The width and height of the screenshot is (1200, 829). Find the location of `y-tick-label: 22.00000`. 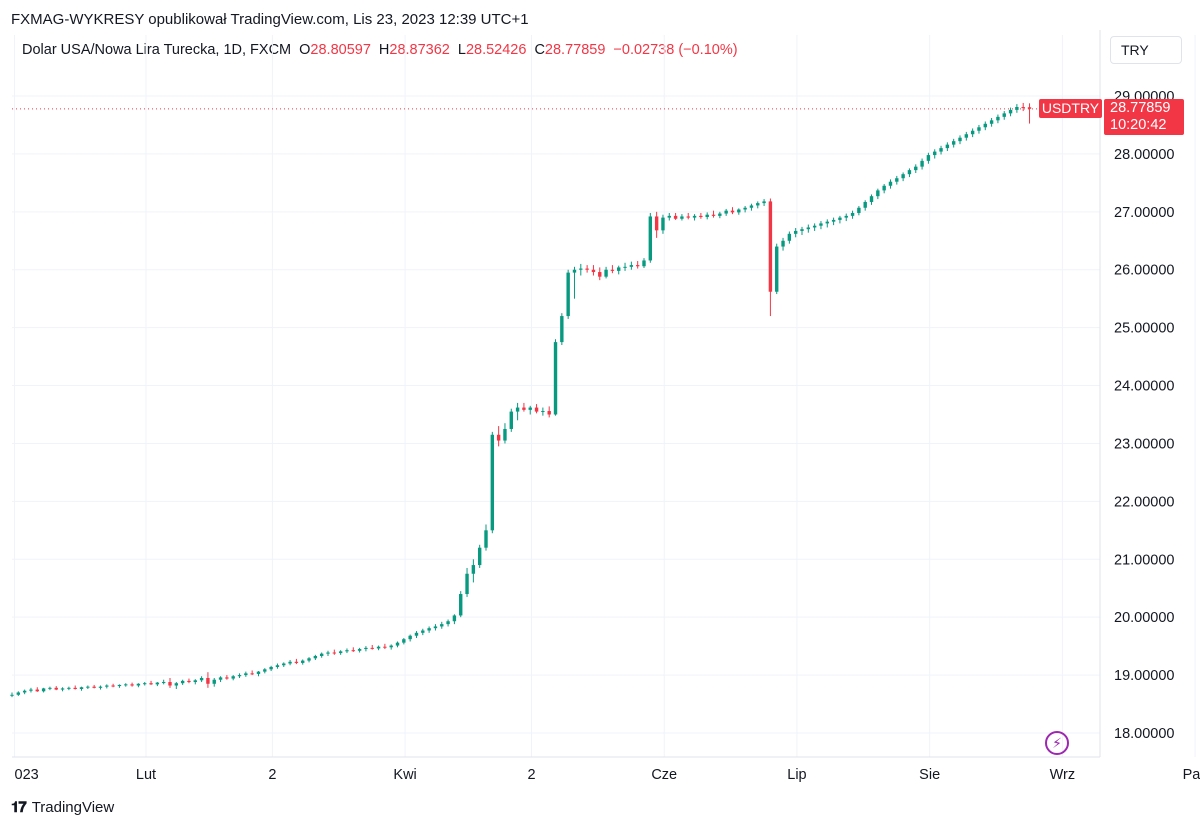

y-tick-label: 22.00000 is located at coordinates (1144, 502).